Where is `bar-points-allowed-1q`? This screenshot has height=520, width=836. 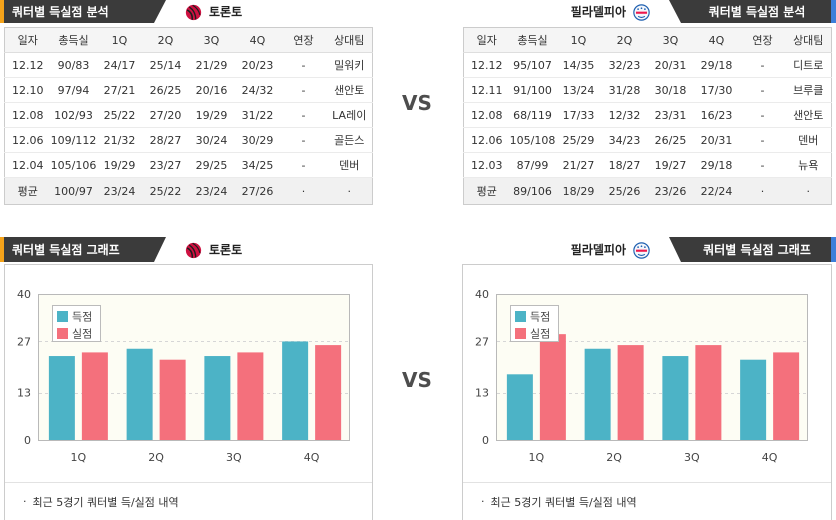 bar-points-allowed-1q is located at coordinates (94, 396).